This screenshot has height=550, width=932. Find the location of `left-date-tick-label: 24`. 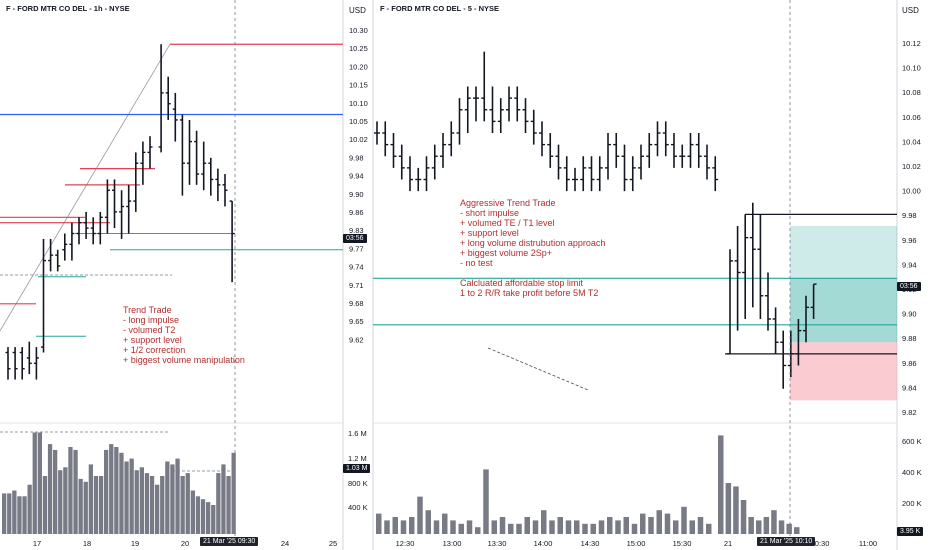

left-date-tick-label: 24 is located at coordinates (285, 543).